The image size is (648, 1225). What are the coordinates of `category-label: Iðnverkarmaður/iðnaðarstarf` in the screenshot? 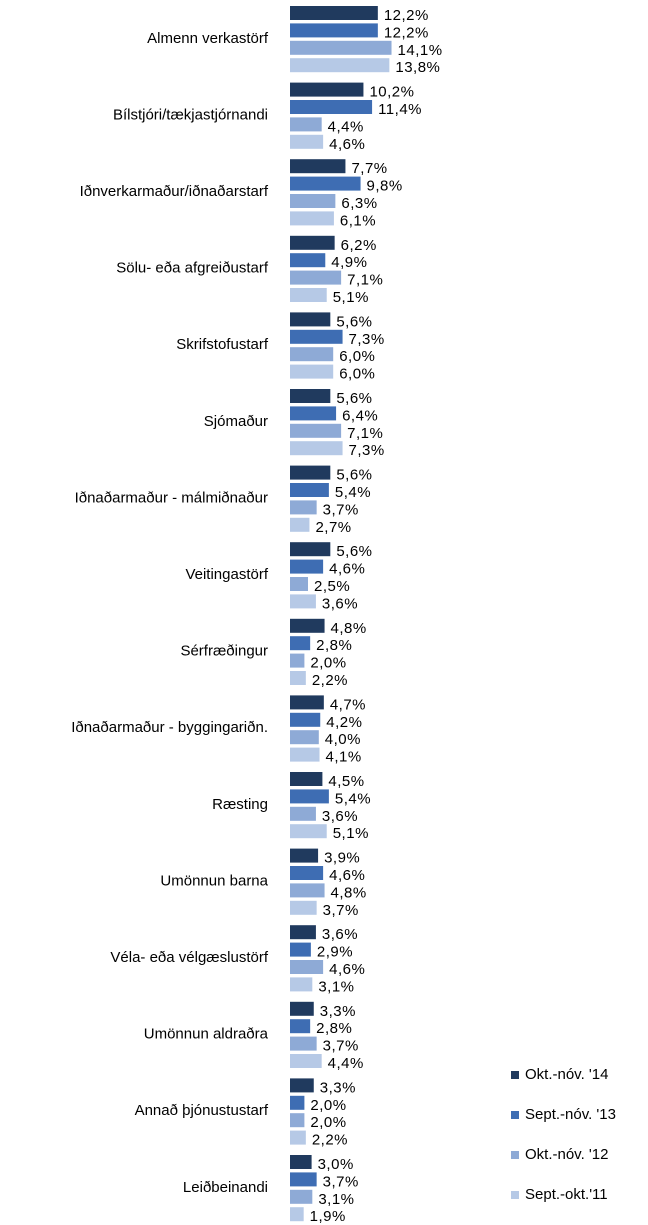 It's located at (174, 191).